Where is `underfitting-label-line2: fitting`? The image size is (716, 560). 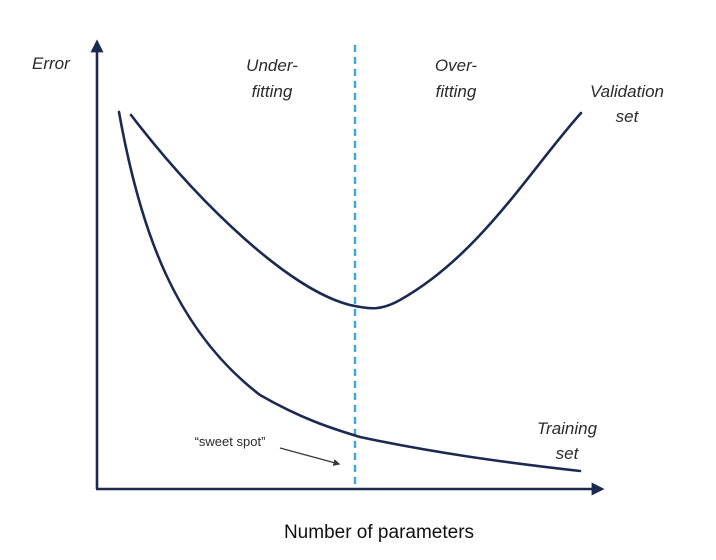 underfitting-label-line2: fitting is located at coordinates (272, 91).